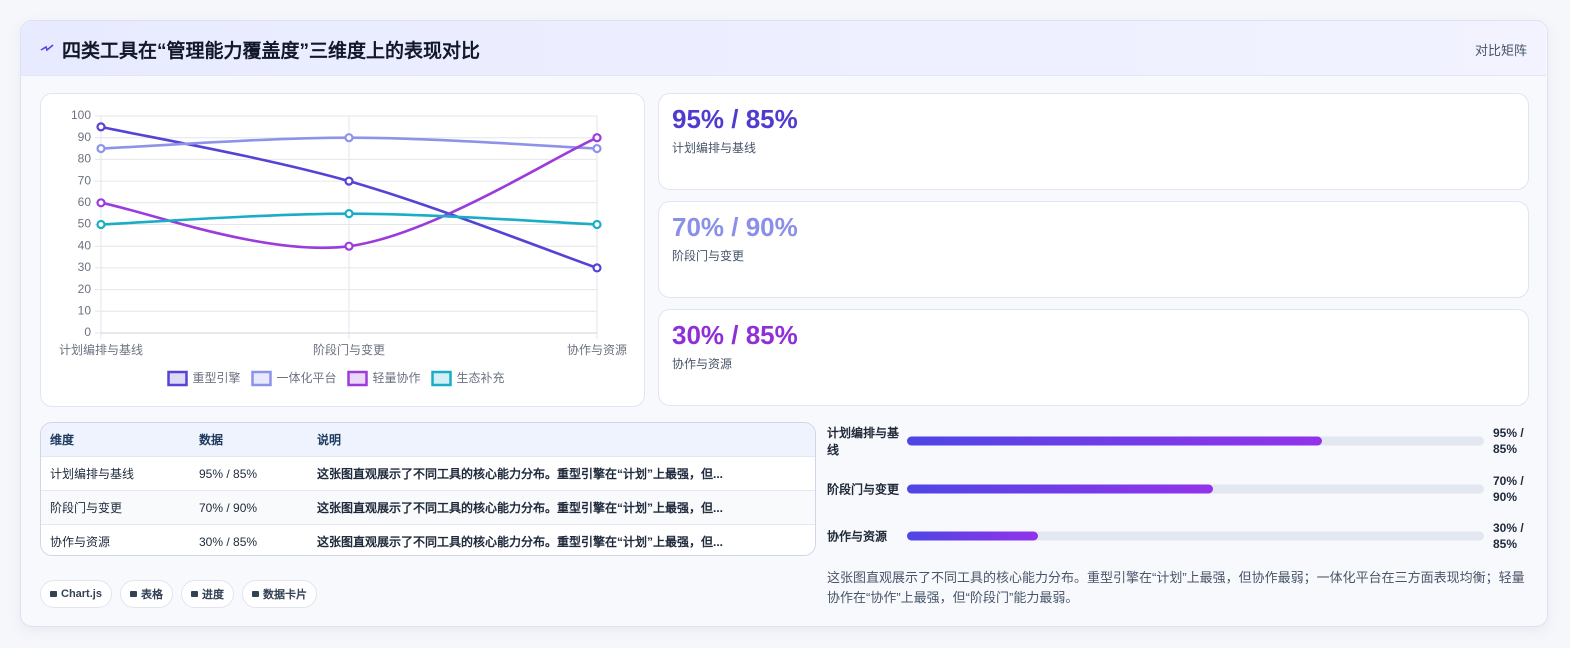 The image size is (1570, 648). I want to click on y-tick-label: 70, so click(85, 180).